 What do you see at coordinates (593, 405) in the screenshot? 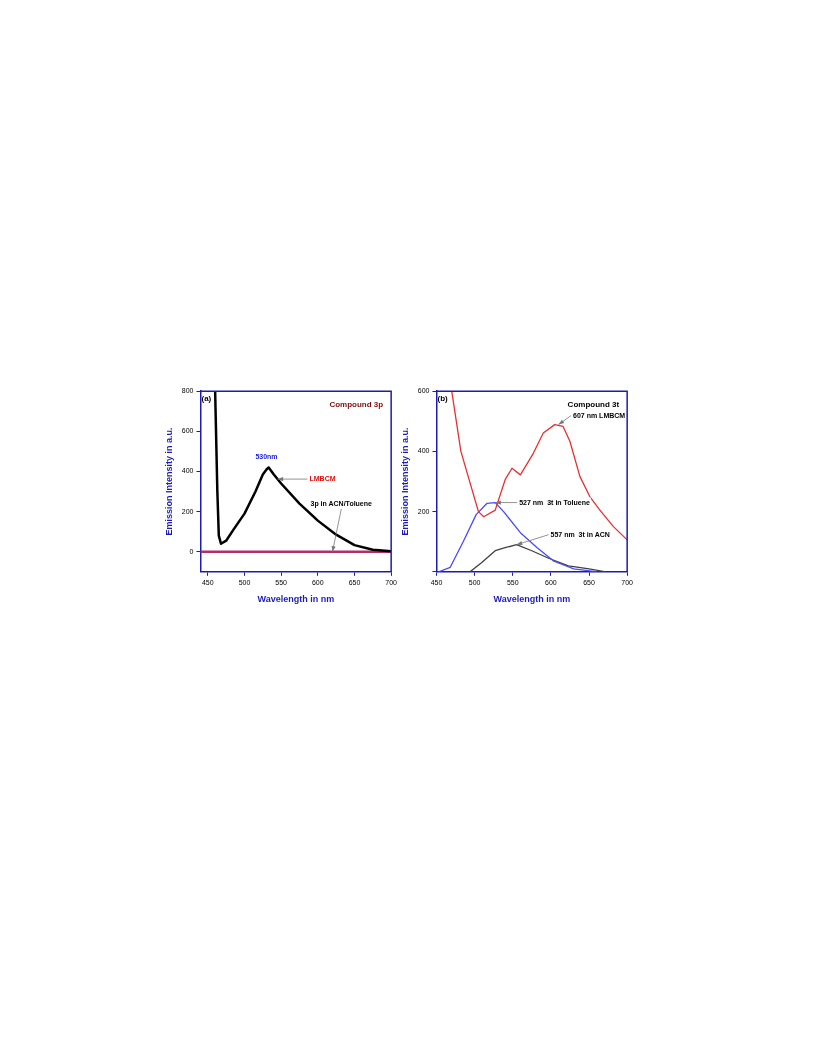
I see `annotation: Compound 3t` at bounding box center [593, 405].